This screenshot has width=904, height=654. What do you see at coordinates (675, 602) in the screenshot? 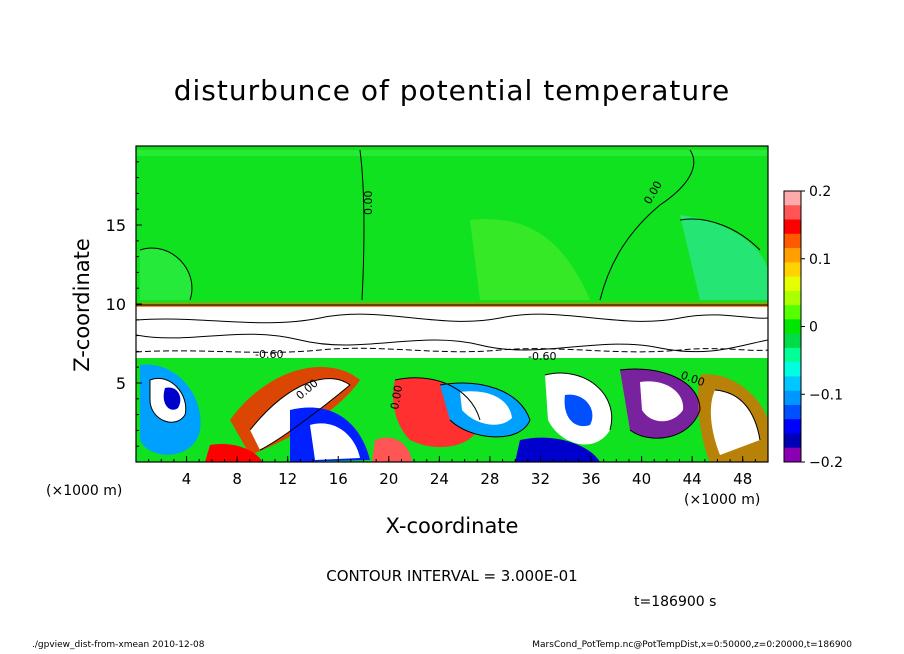
I see `time-stamp: t=186900 s` at bounding box center [675, 602].